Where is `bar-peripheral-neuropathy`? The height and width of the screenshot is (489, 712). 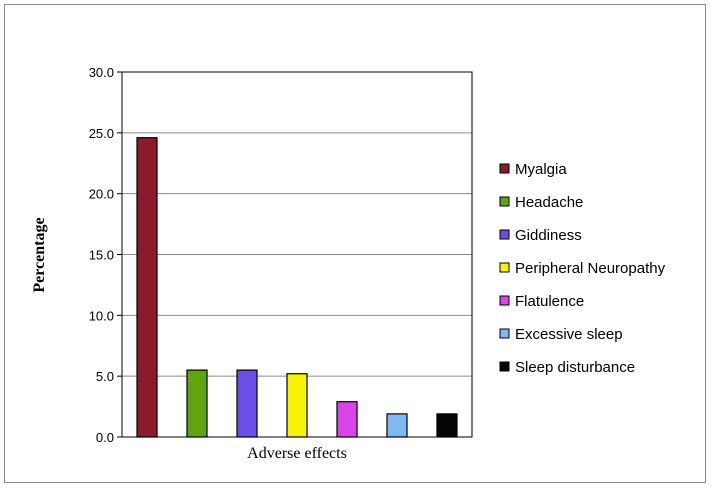 bar-peripheral-neuropathy is located at coordinates (297, 405).